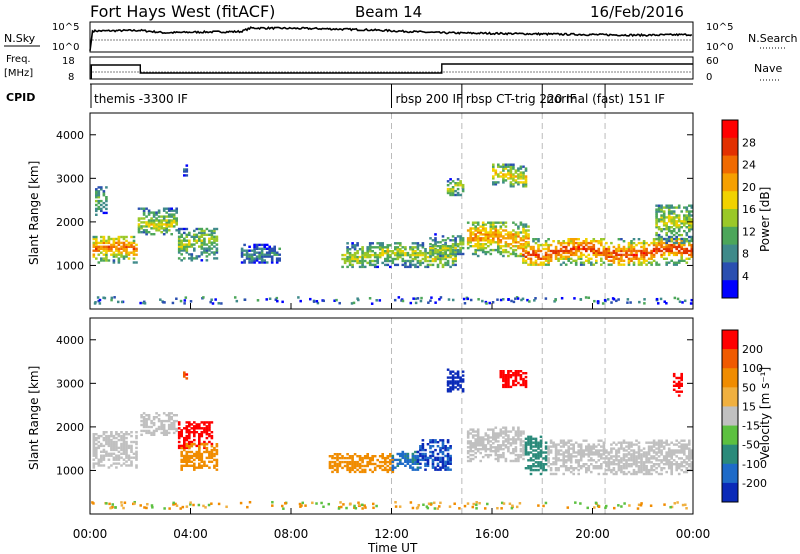 This screenshot has width=800, height=554. What do you see at coordinates (521, 99) in the screenshot?
I see `cpid-mode-2: rbsp CT-trig 220 IF` at bounding box center [521, 99].